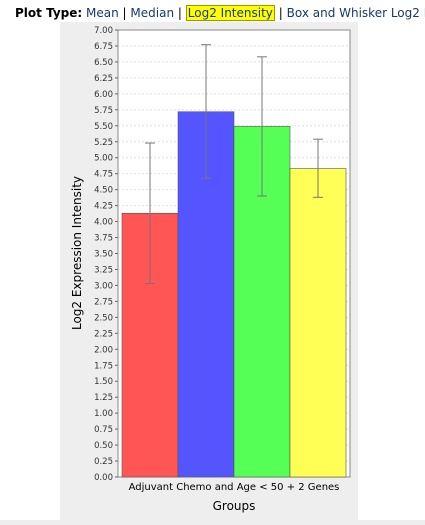 This screenshot has width=425, height=525. What do you see at coordinates (103, 223) in the screenshot?
I see `y-tick-label: 4.00` at bounding box center [103, 223].